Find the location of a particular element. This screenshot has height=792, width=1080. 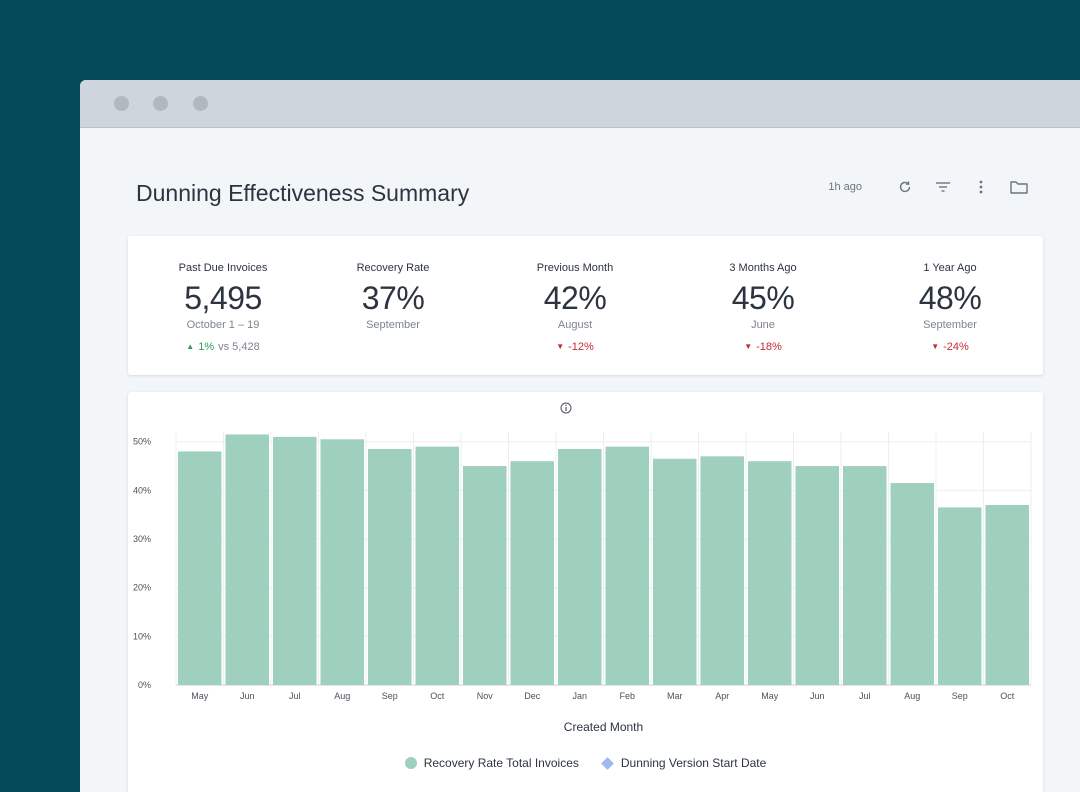

kpi-label: Previous Month is located at coordinates (575, 268).